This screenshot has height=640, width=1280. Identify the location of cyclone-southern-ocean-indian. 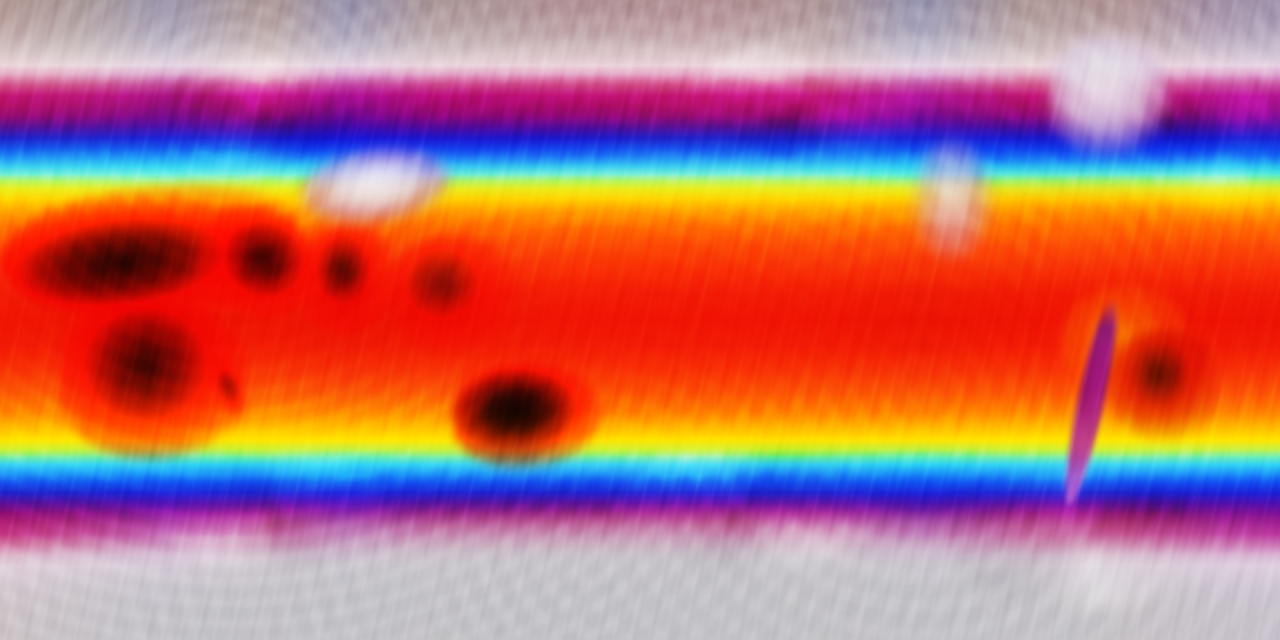
(270, 510).